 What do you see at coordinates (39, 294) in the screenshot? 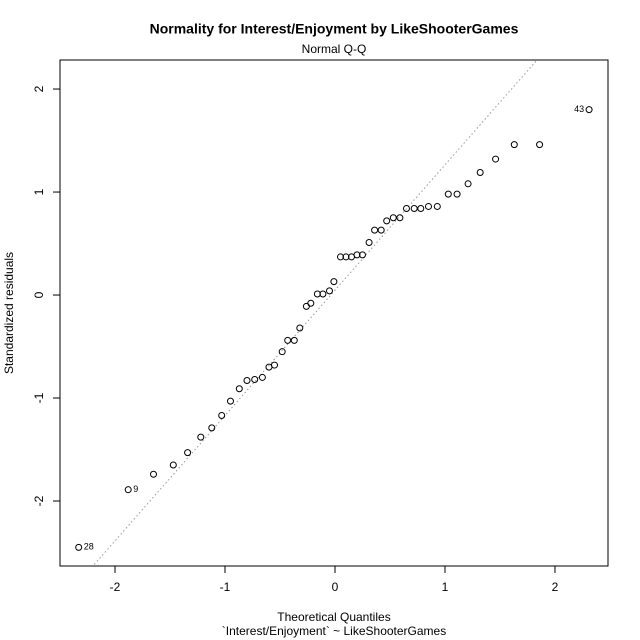
I see `y-tick-label: 0` at bounding box center [39, 294].